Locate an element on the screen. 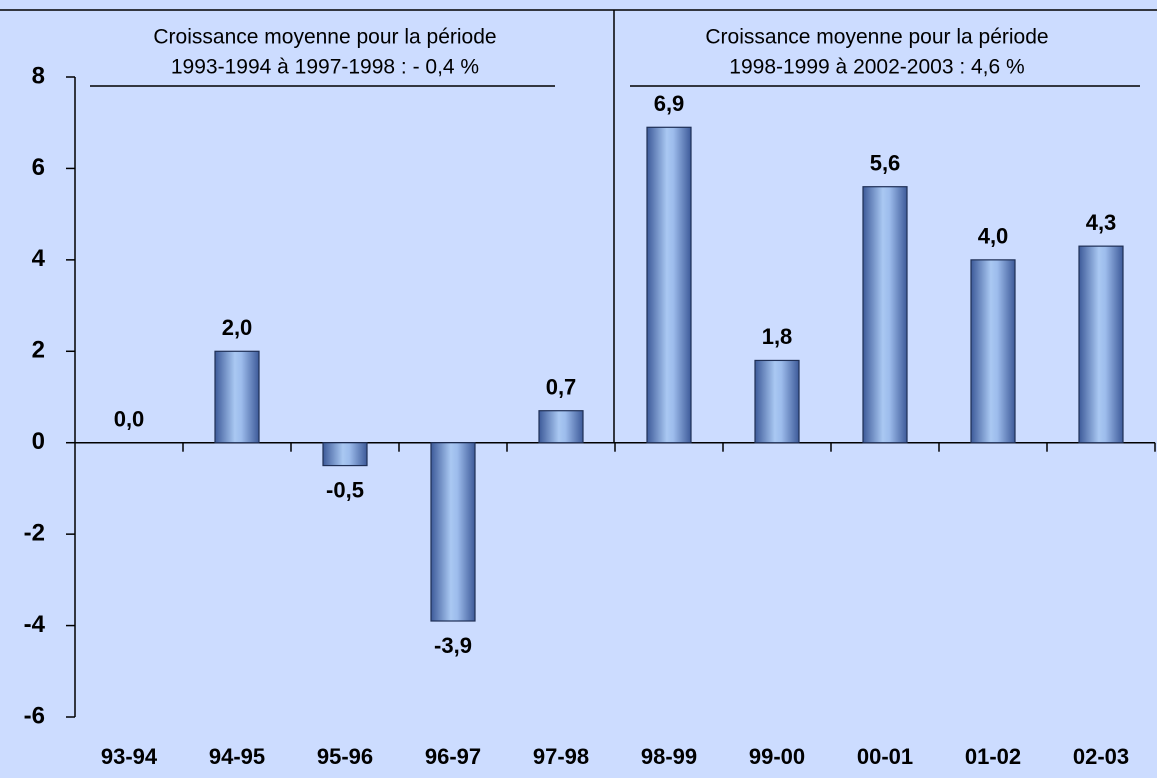 Image resolution: width=1157 pixels, height=778 pixels. x-tick-label: 94-95 is located at coordinates (237, 756).